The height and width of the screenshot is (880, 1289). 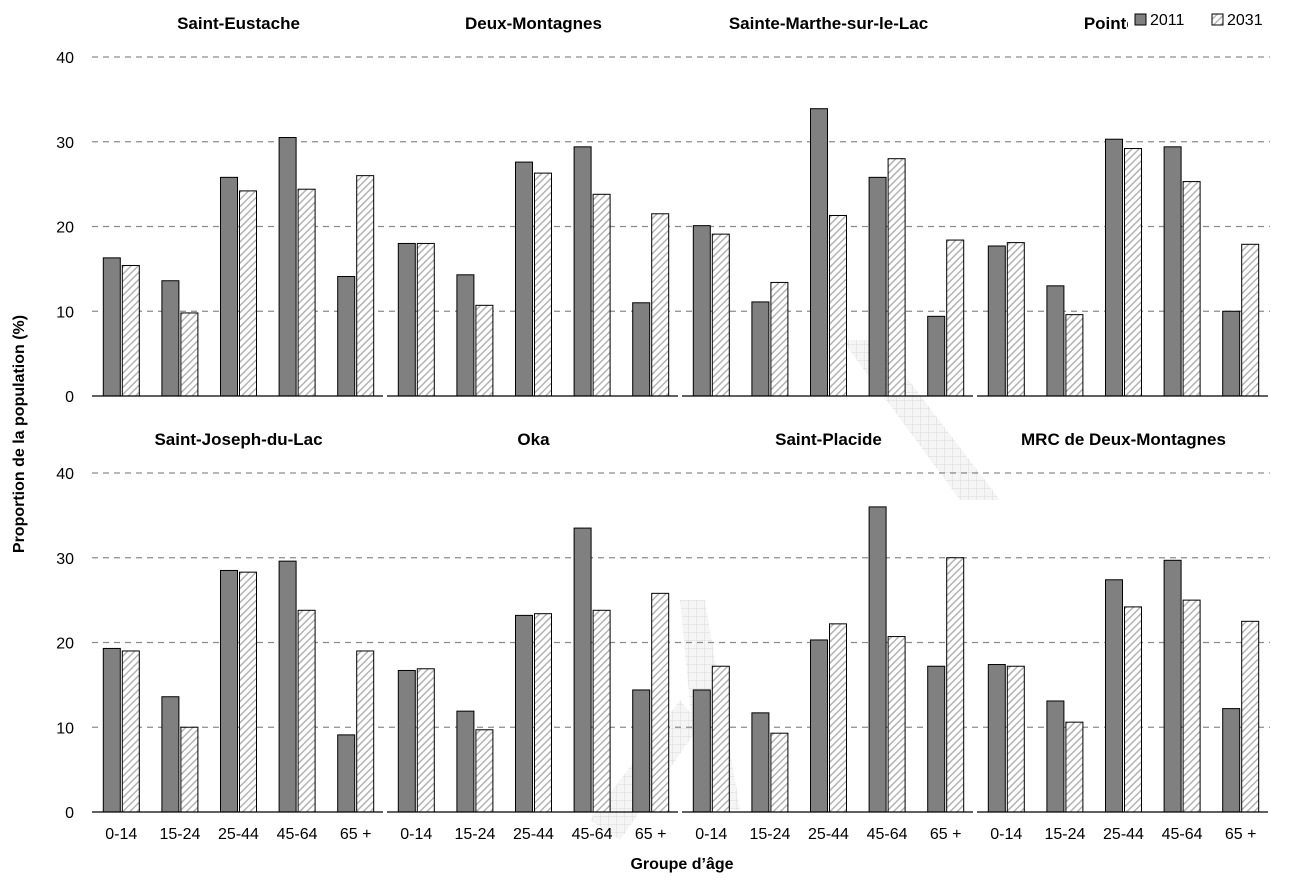 What do you see at coordinates (681, 864) in the screenshot?
I see `x-axis-title: Groupe d’âge` at bounding box center [681, 864].